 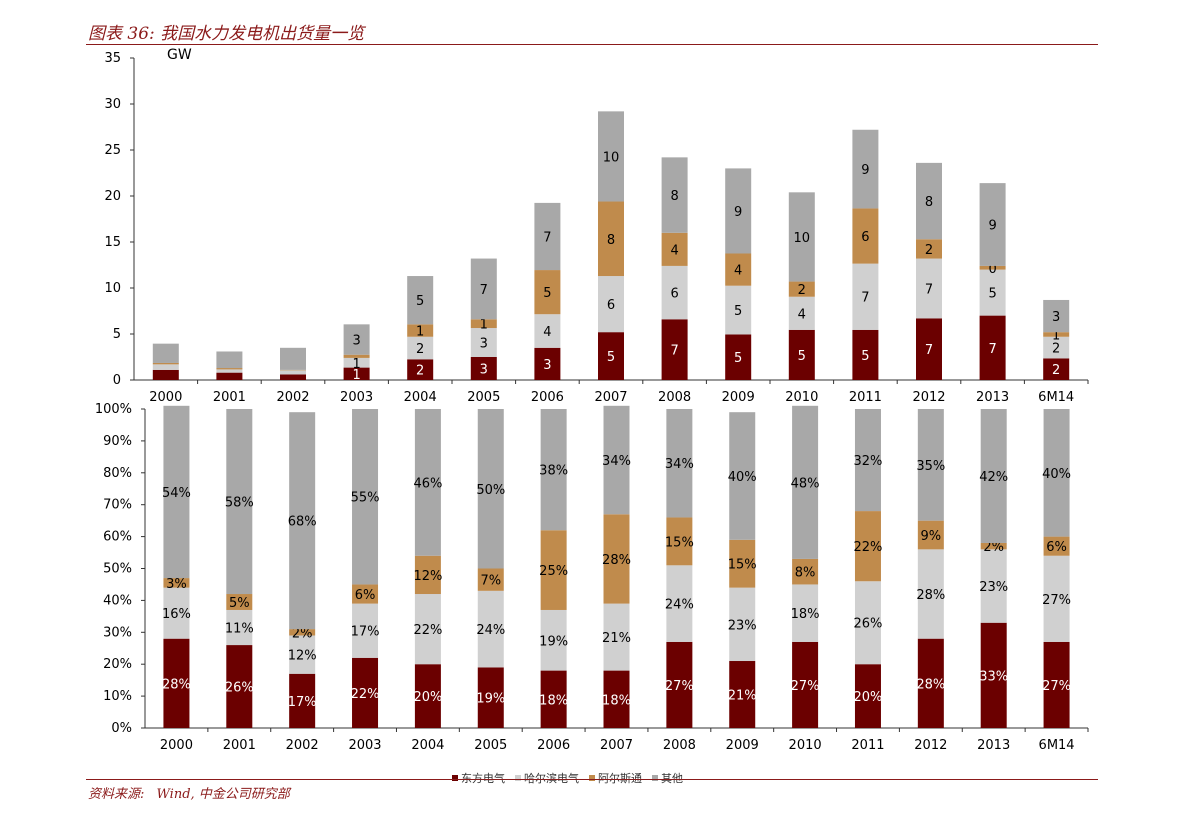 I want to click on data-label: 48%, so click(x=805, y=483).